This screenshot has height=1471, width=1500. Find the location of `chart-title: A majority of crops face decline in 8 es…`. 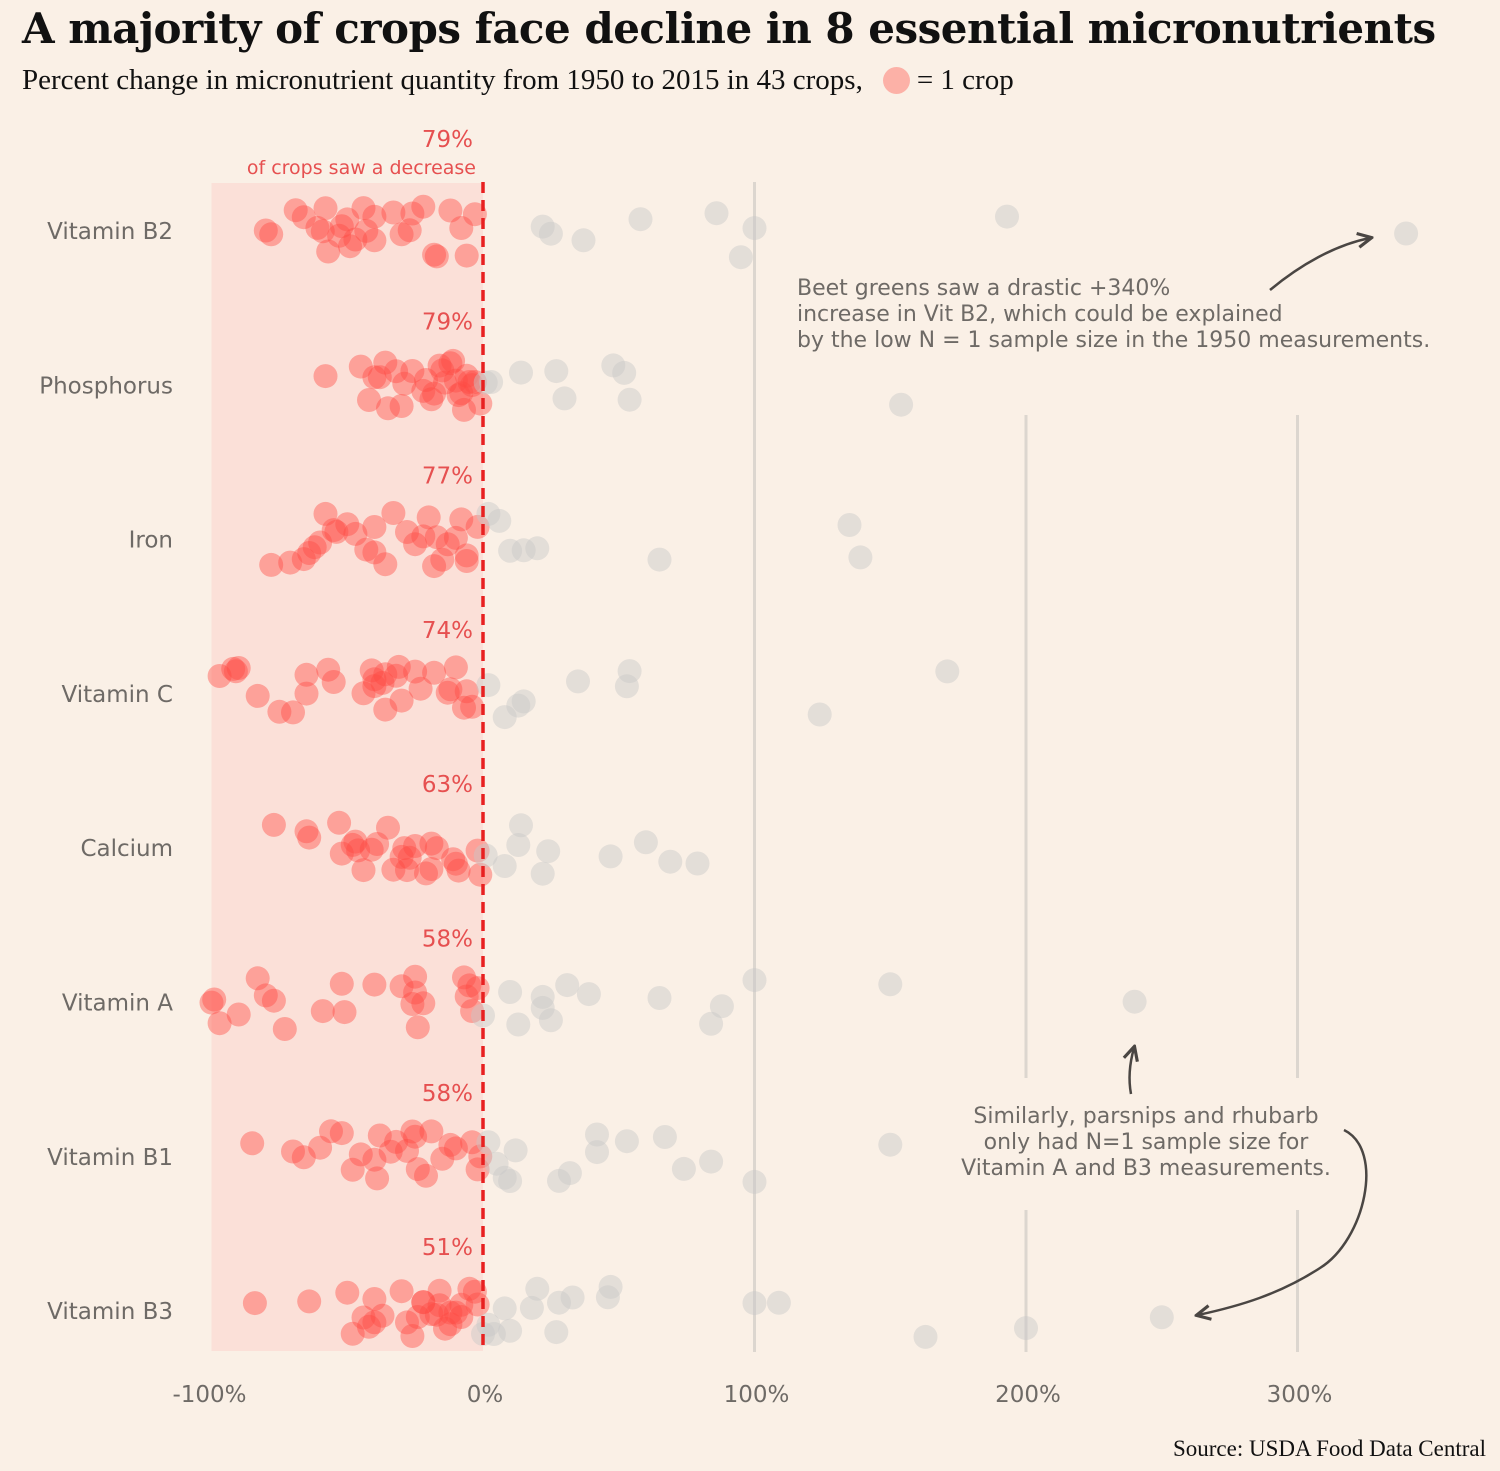

chart-title: A majority of crops face decline in 8 es… is located at coordinates (729, 28).